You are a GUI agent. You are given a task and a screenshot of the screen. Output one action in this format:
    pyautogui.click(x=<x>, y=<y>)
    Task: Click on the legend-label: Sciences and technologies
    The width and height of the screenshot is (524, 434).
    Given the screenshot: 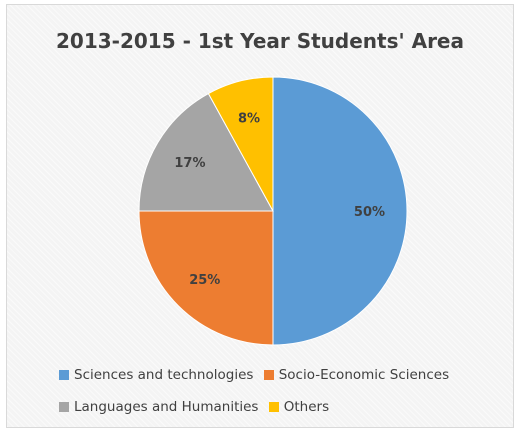 What is the action you would take?
    pyautogui.click(x=164, y=375)
    